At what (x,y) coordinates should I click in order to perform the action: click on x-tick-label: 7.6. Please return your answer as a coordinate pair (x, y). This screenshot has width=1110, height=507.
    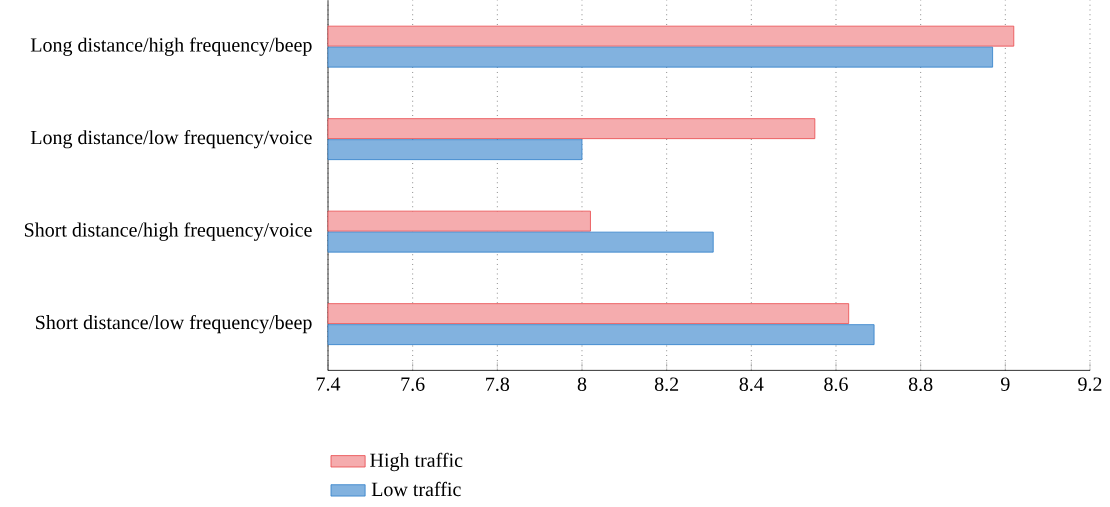
    Looking at the image, I should click on (413, 384).